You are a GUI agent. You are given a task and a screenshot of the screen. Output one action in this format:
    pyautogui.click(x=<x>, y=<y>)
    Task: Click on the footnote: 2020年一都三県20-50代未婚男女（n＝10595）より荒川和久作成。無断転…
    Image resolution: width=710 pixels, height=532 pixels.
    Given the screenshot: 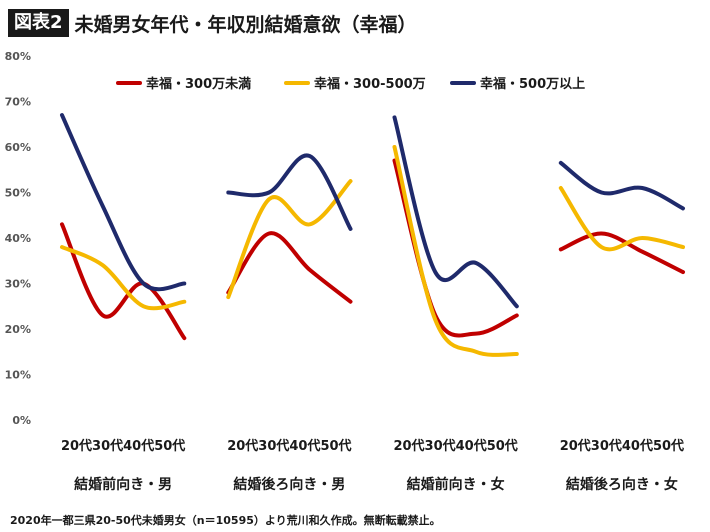 What is the action you would take?
    pyautogui.click(x=225, y=520)
    